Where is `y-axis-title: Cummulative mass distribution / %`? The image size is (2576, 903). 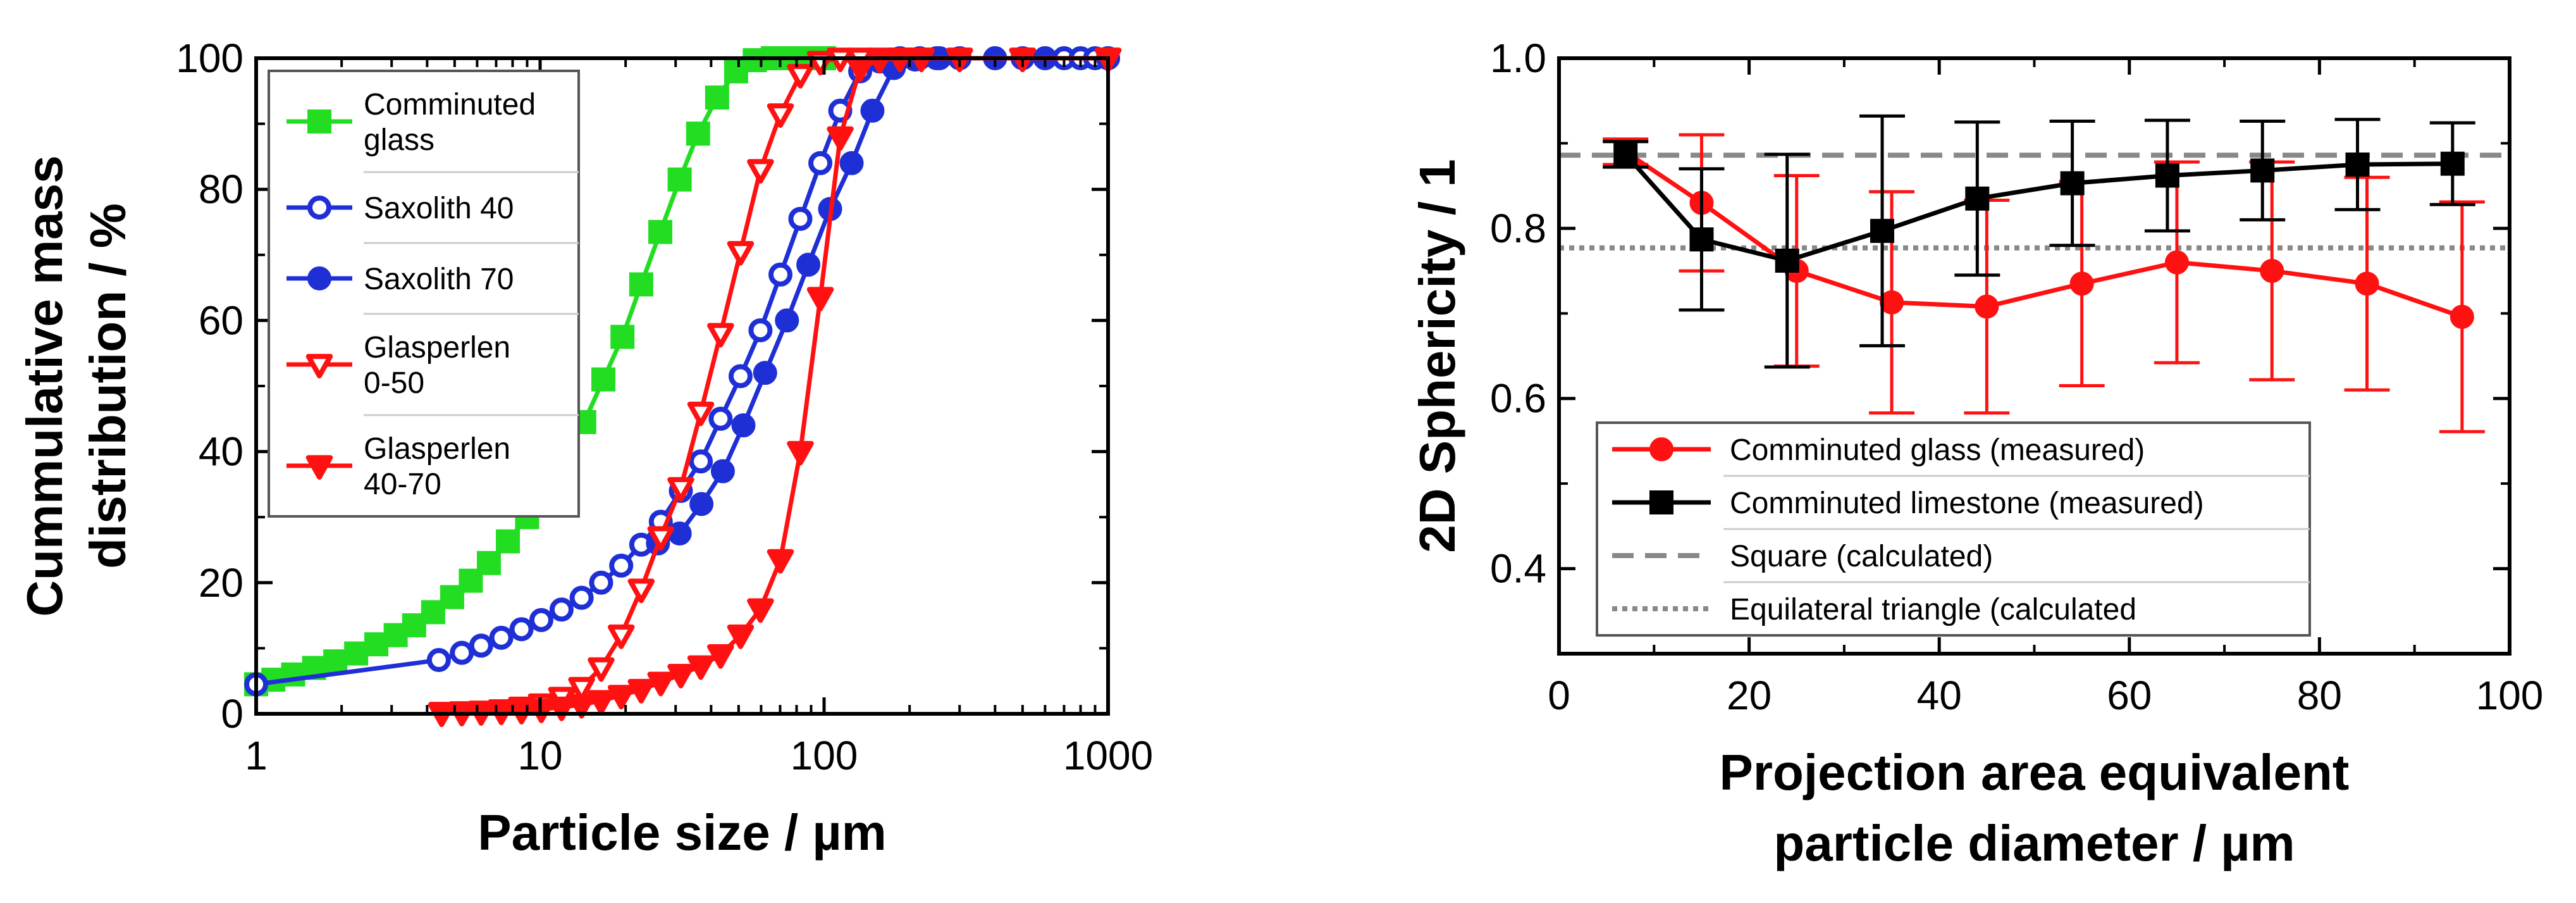
y-axis-title: Cummulative mass distribution / % is located at coordinates (76, 385).